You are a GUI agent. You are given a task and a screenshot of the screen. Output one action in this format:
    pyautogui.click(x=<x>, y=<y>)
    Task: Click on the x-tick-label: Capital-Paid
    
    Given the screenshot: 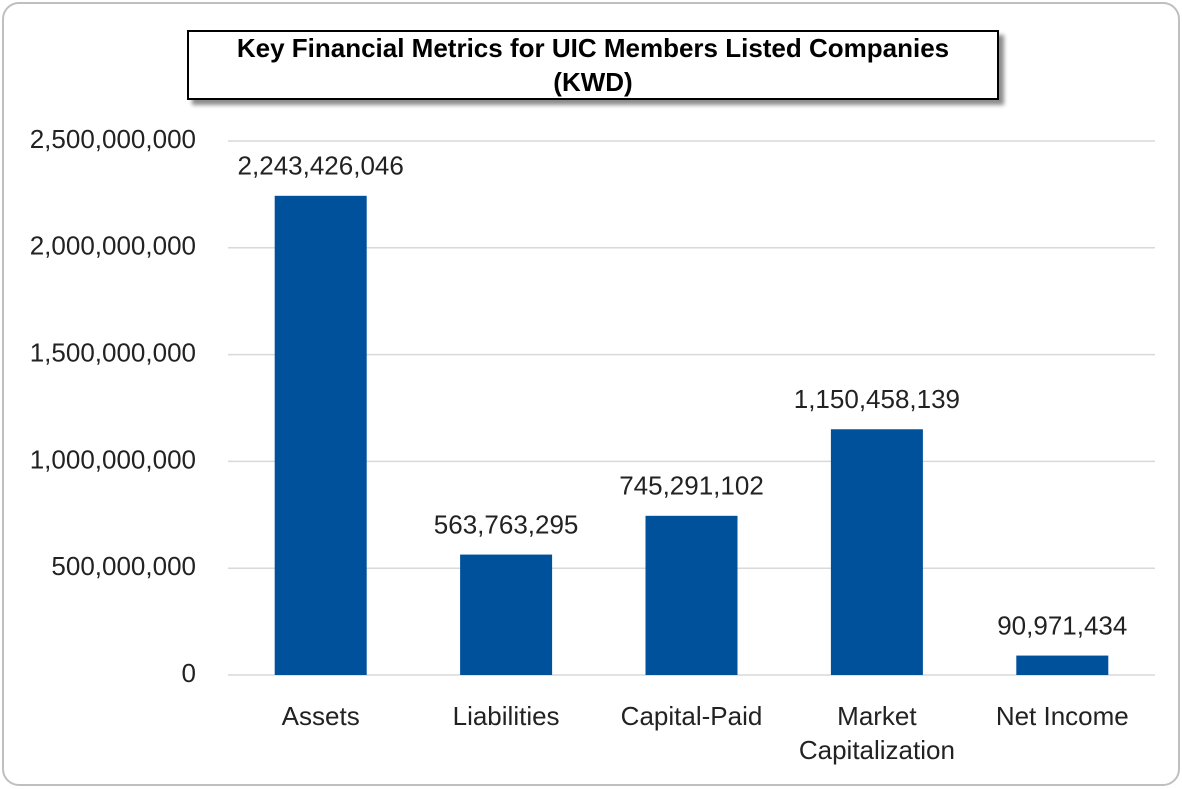 What is the action you would take?
    pyautogui.click(x=691, y=716)
    